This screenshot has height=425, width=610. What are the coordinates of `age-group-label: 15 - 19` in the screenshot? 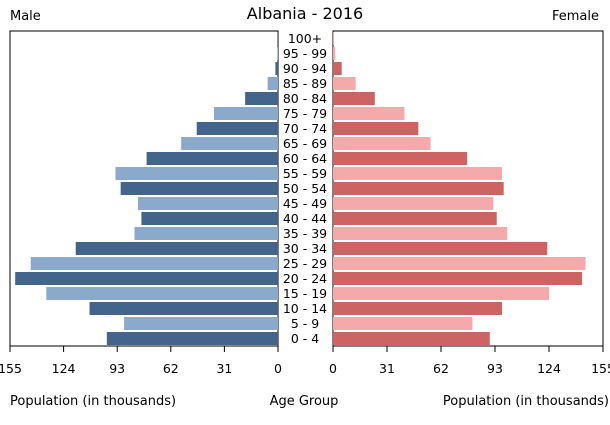 It's located at (305, 293).